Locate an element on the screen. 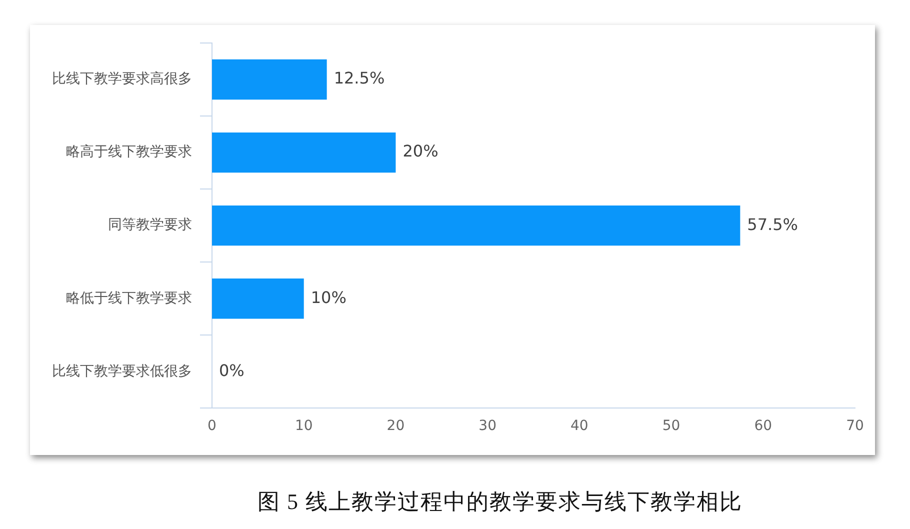 The image size is (910, 529). x-tick-label: 50 is located at coordinates (671, 426).